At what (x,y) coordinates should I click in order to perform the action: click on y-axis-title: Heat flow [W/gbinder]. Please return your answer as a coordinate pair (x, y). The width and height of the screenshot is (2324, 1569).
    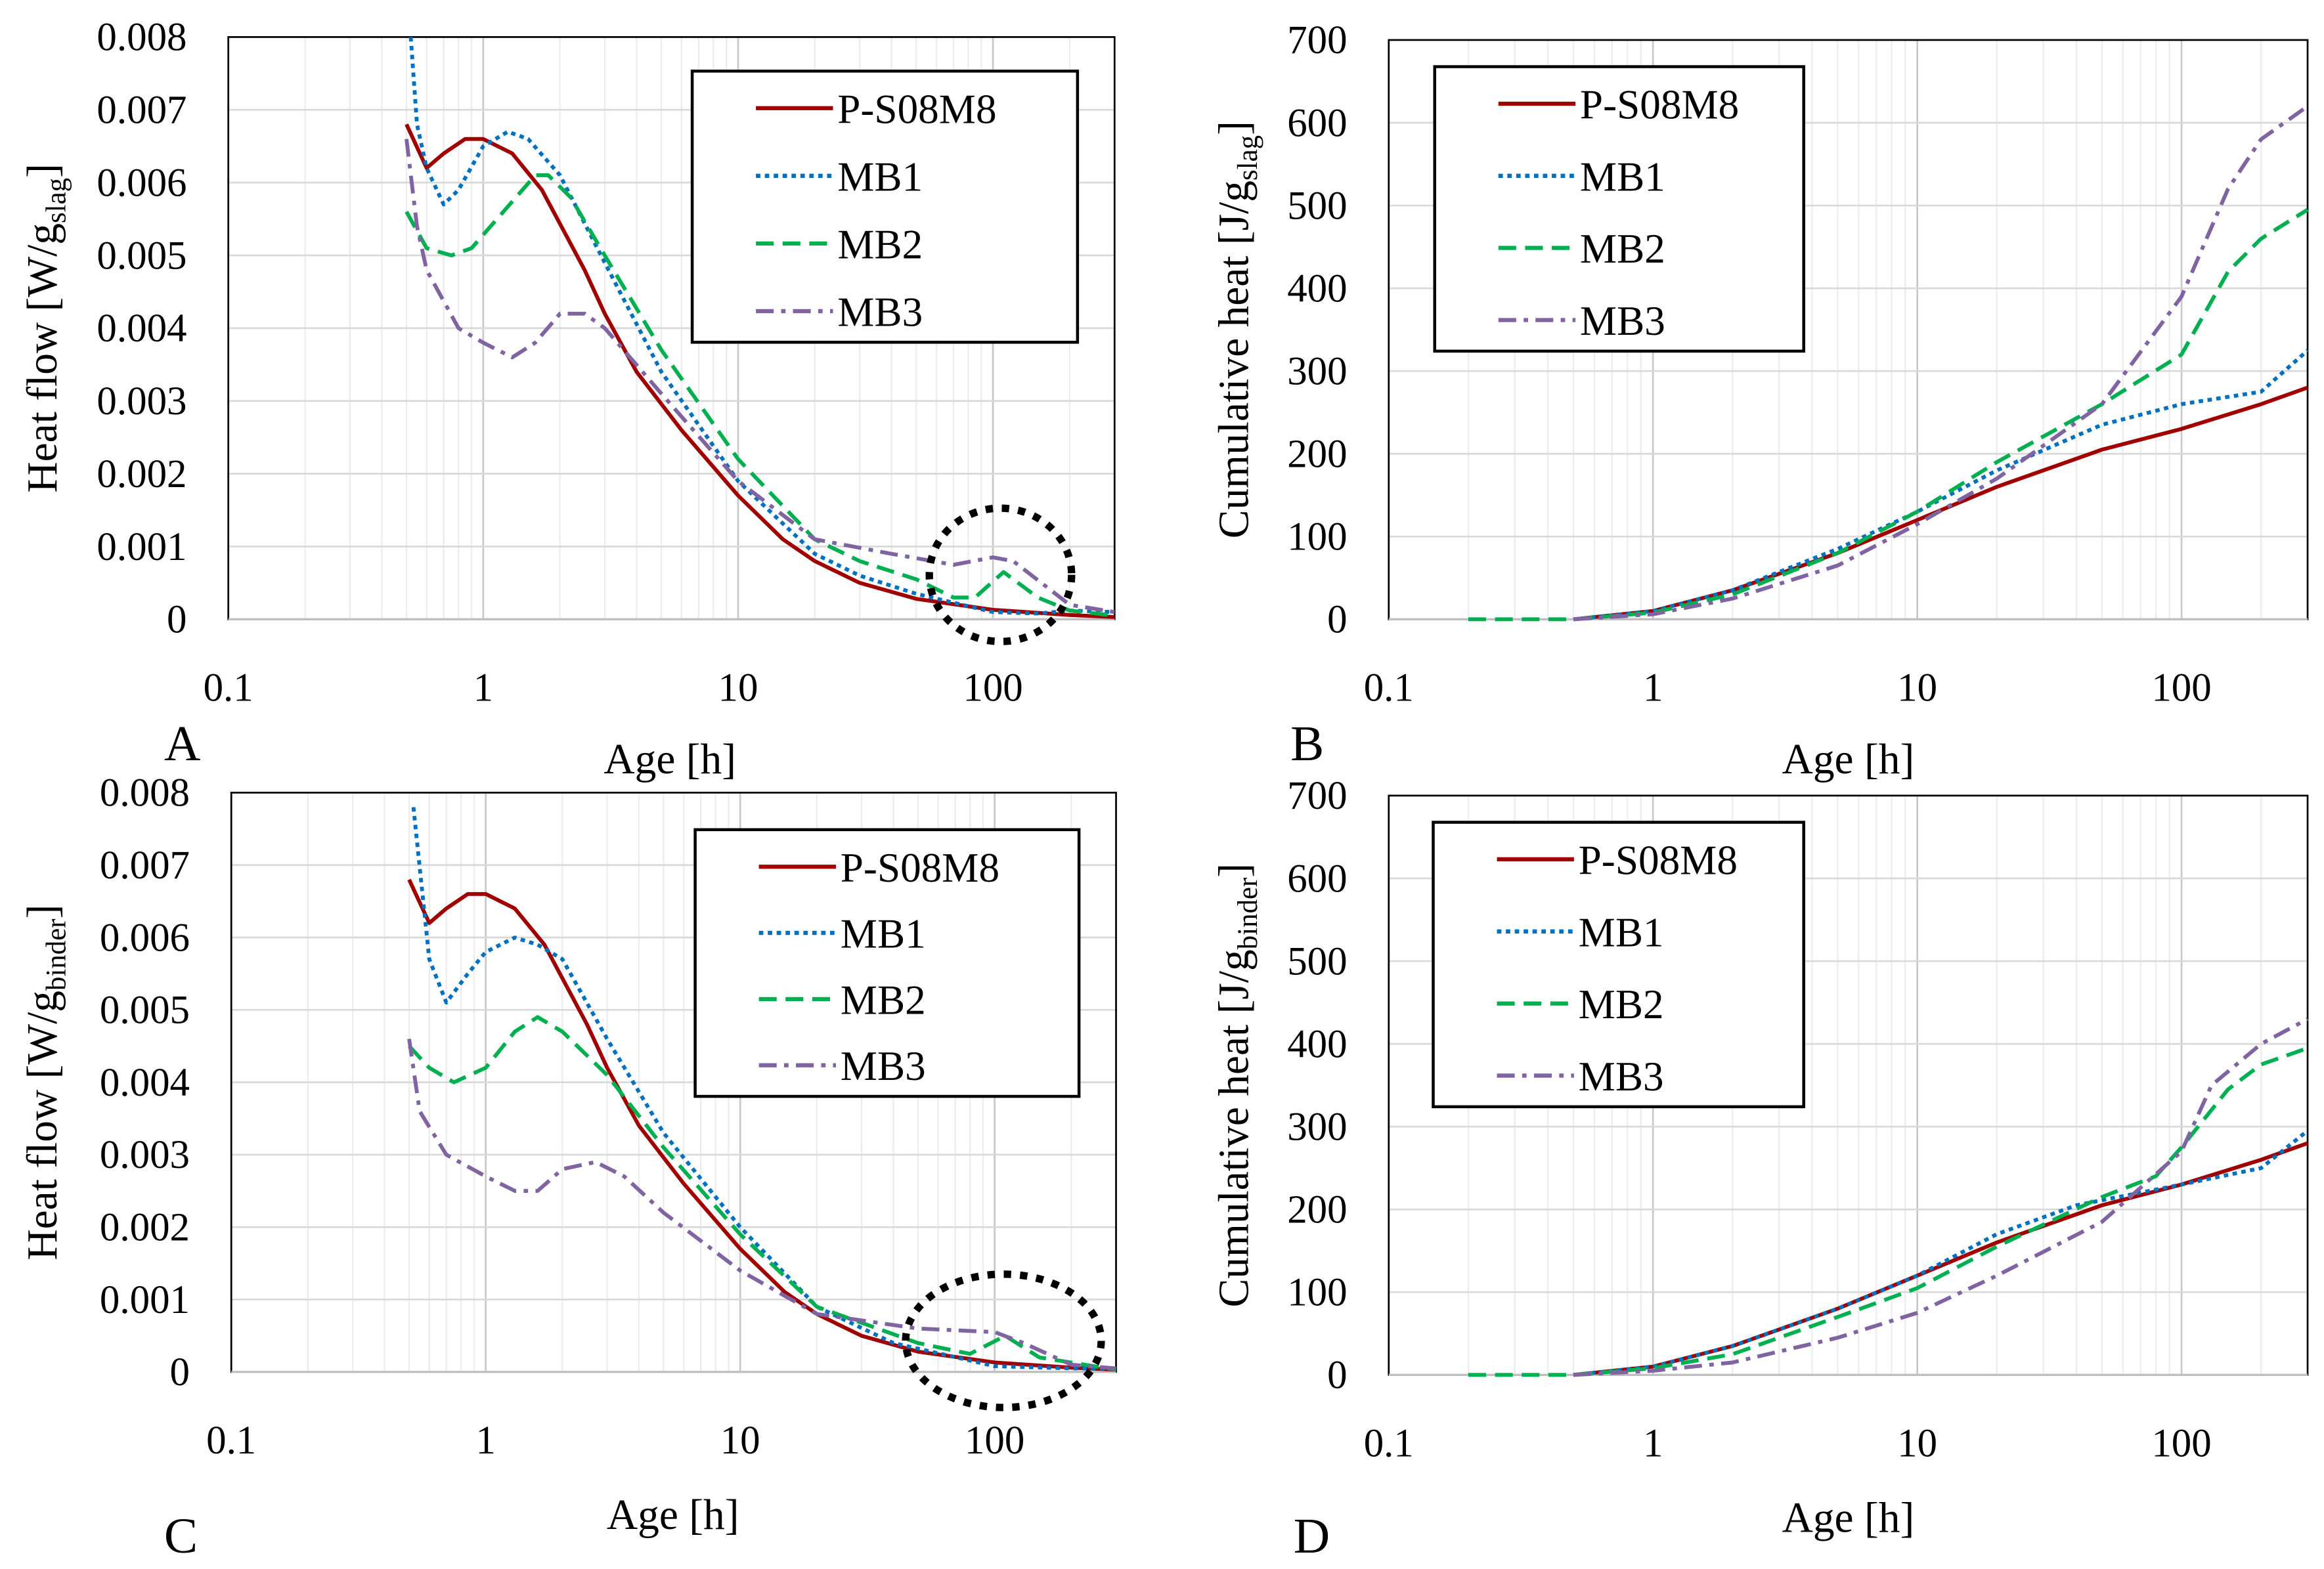
    Looking at the image, I should click on (45, 1083).